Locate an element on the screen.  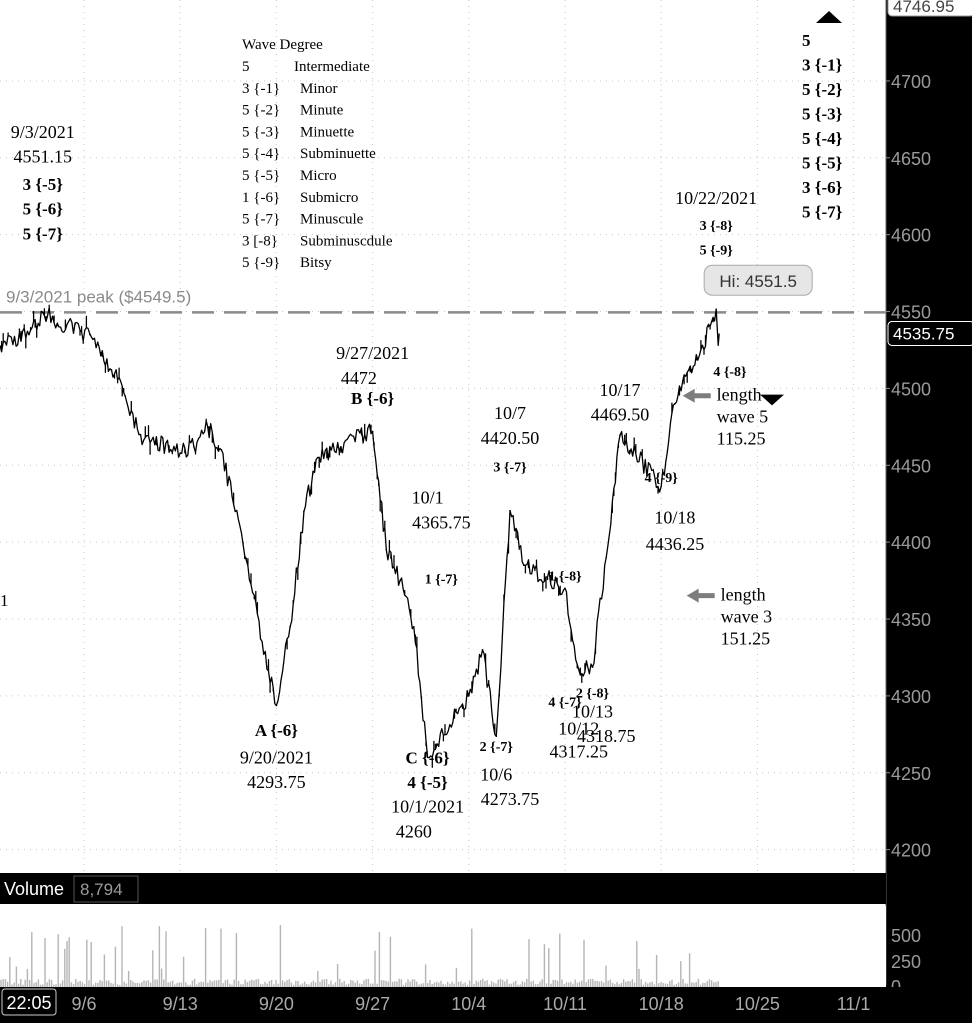
legend-count: 1 {-6} is located at coordinates (261, 198).